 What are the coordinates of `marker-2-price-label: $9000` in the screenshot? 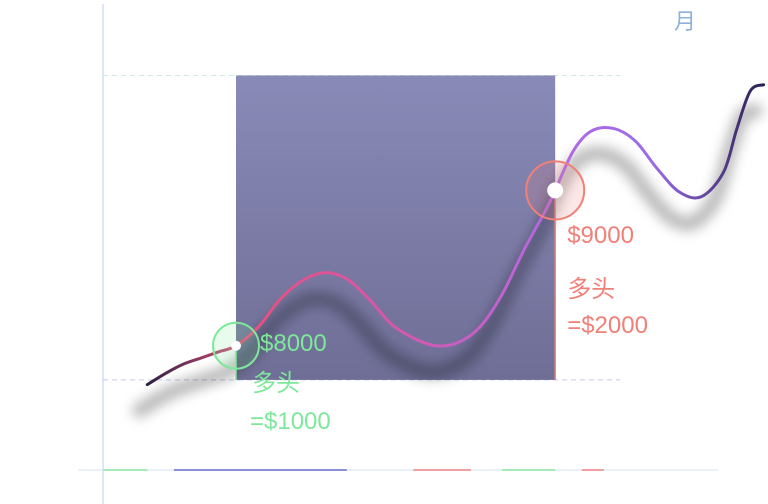 It's located at (600, 236).